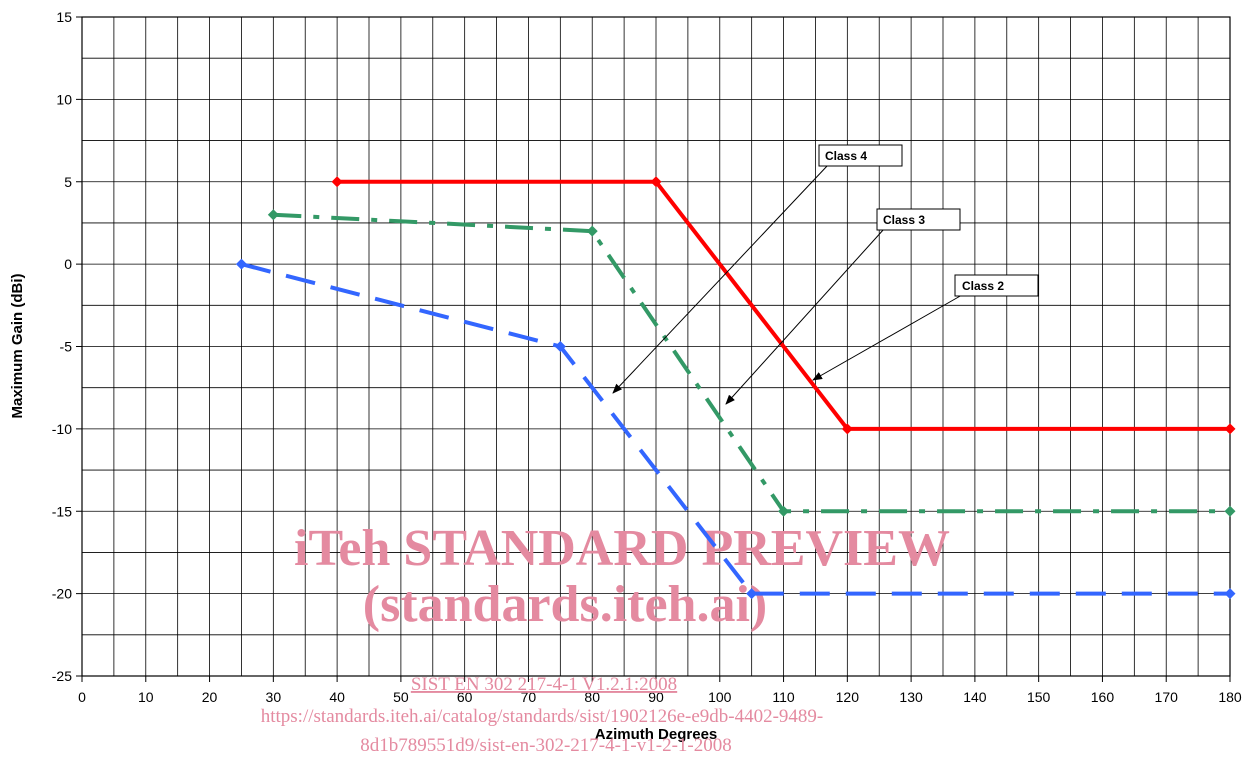  I want to click on x-tick-label: 40, so click(337, 697).